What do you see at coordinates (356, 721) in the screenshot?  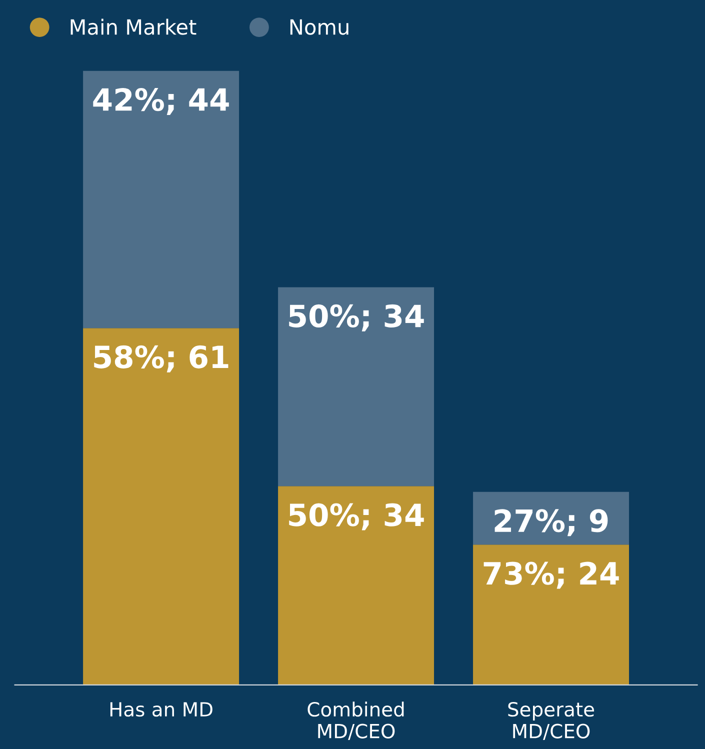 I see `x-tick-label: Combined MD/CEO` at bounding box center [356, 721].